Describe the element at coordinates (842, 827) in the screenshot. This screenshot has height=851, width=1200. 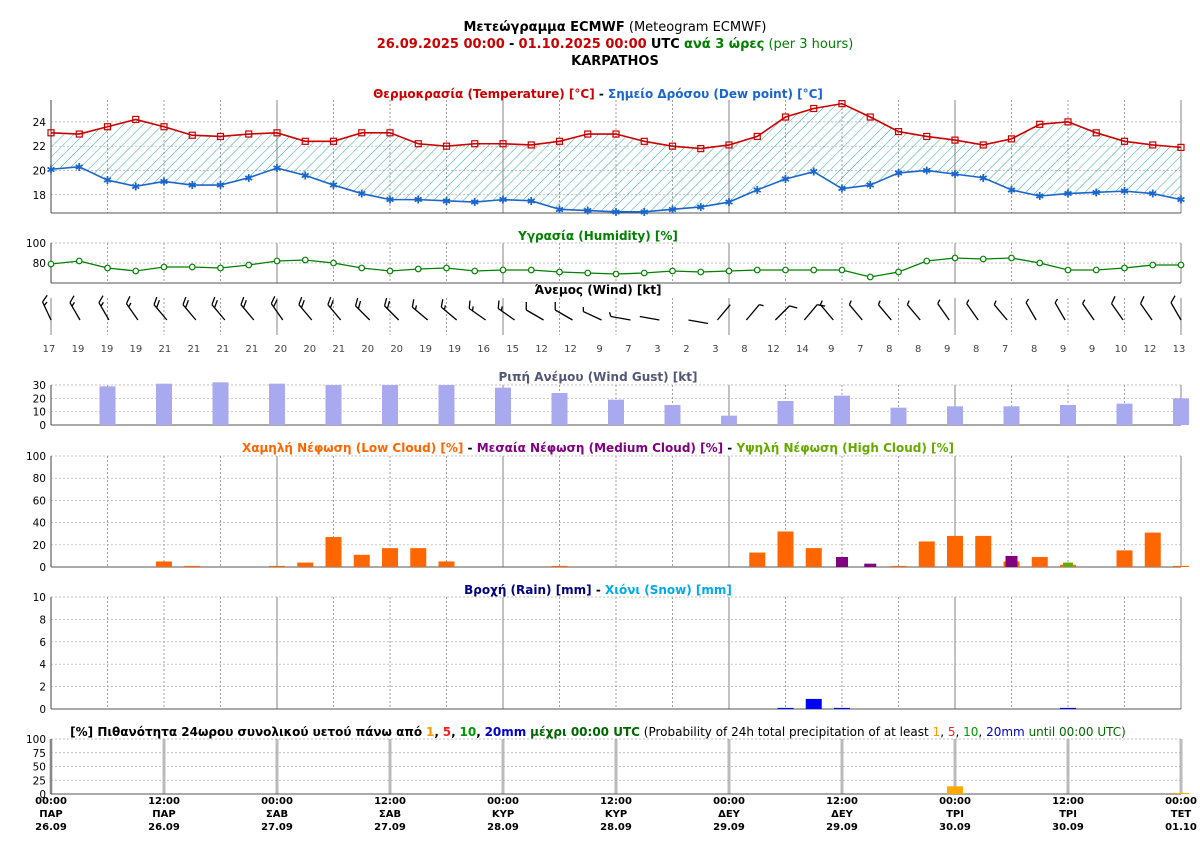
I see `x-tick-date: 29.09` at that location.